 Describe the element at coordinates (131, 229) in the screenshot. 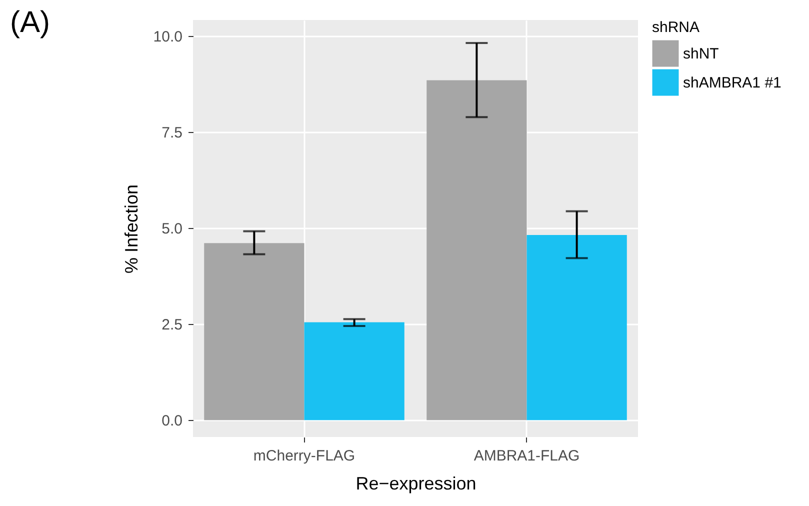

I see `y-axis-title: % Infection` at that location.